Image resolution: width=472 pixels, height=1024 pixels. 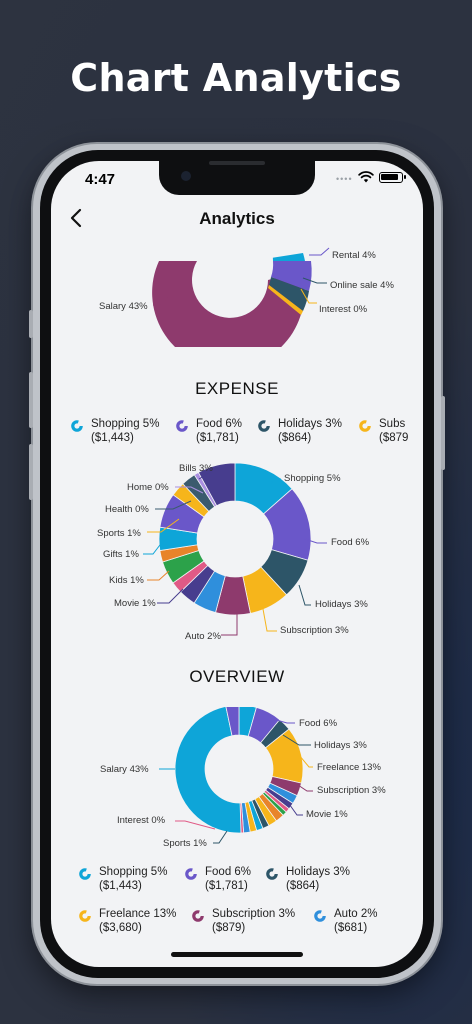 I want to click on legend-amount: ($879, so click(x=394, y=438).